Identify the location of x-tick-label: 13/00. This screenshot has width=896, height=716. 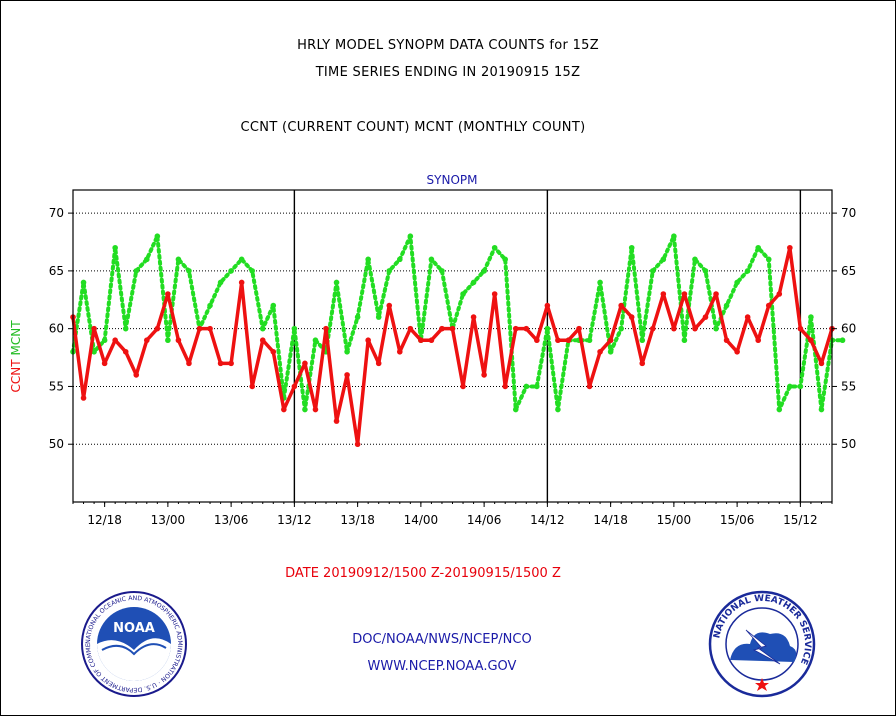
(168, 520).